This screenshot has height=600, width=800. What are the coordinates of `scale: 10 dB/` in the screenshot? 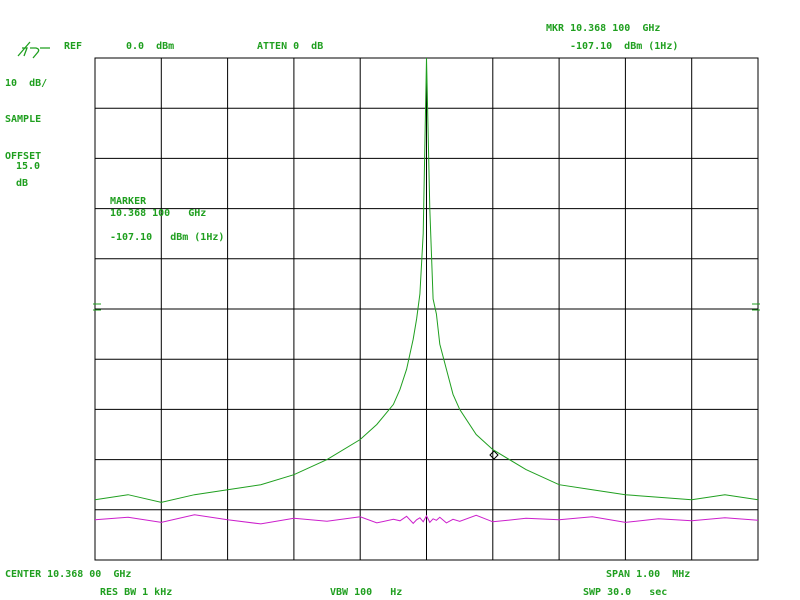 It's located at (26, 83).